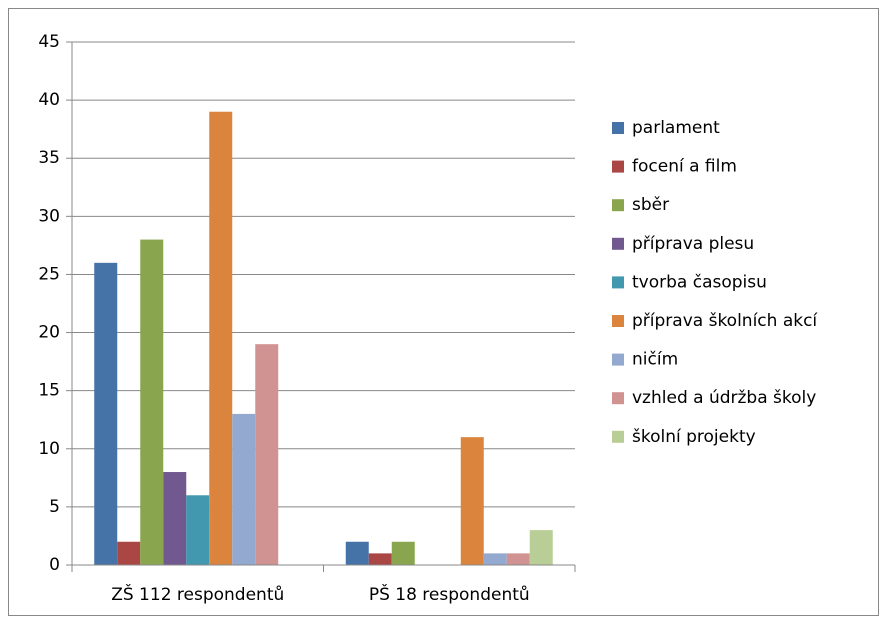 The height and width of the screenshot is (627, 883). Describe the element at coordinates (676, 128) in the screenshot. I see `legend-label: parlament` at that location.